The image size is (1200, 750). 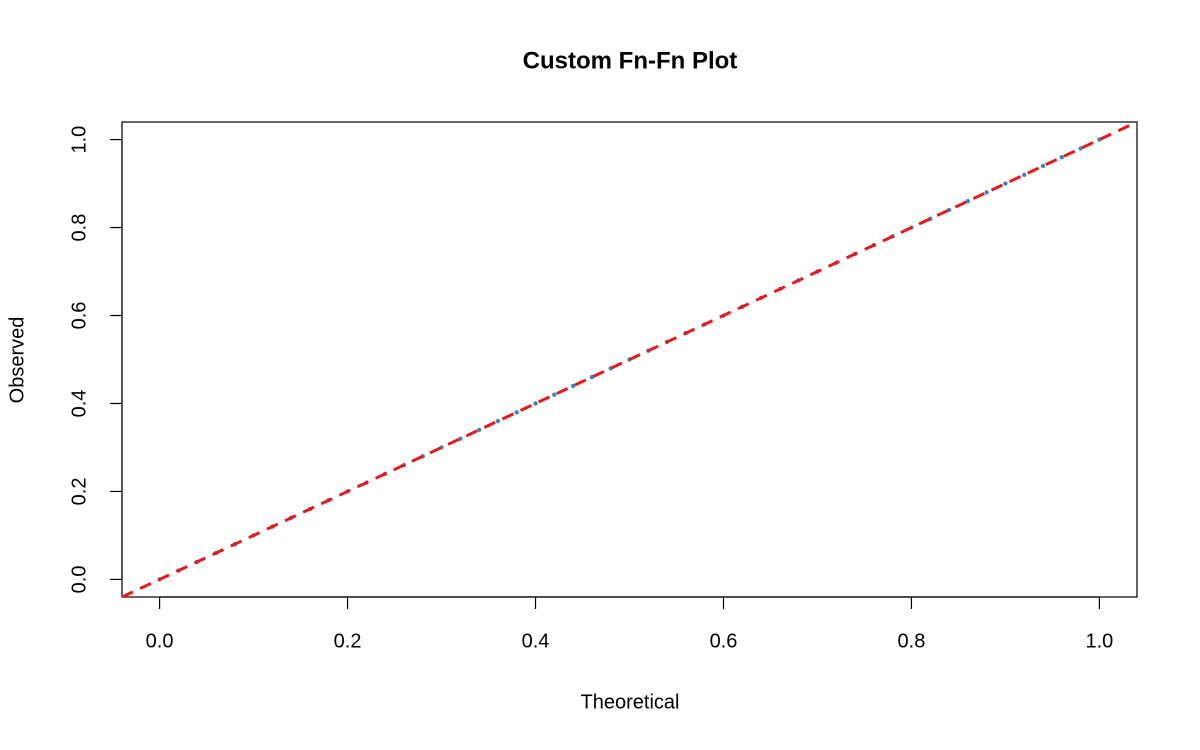 I want to click on y-tick-label: 0.2, so click(x=79, y=492).